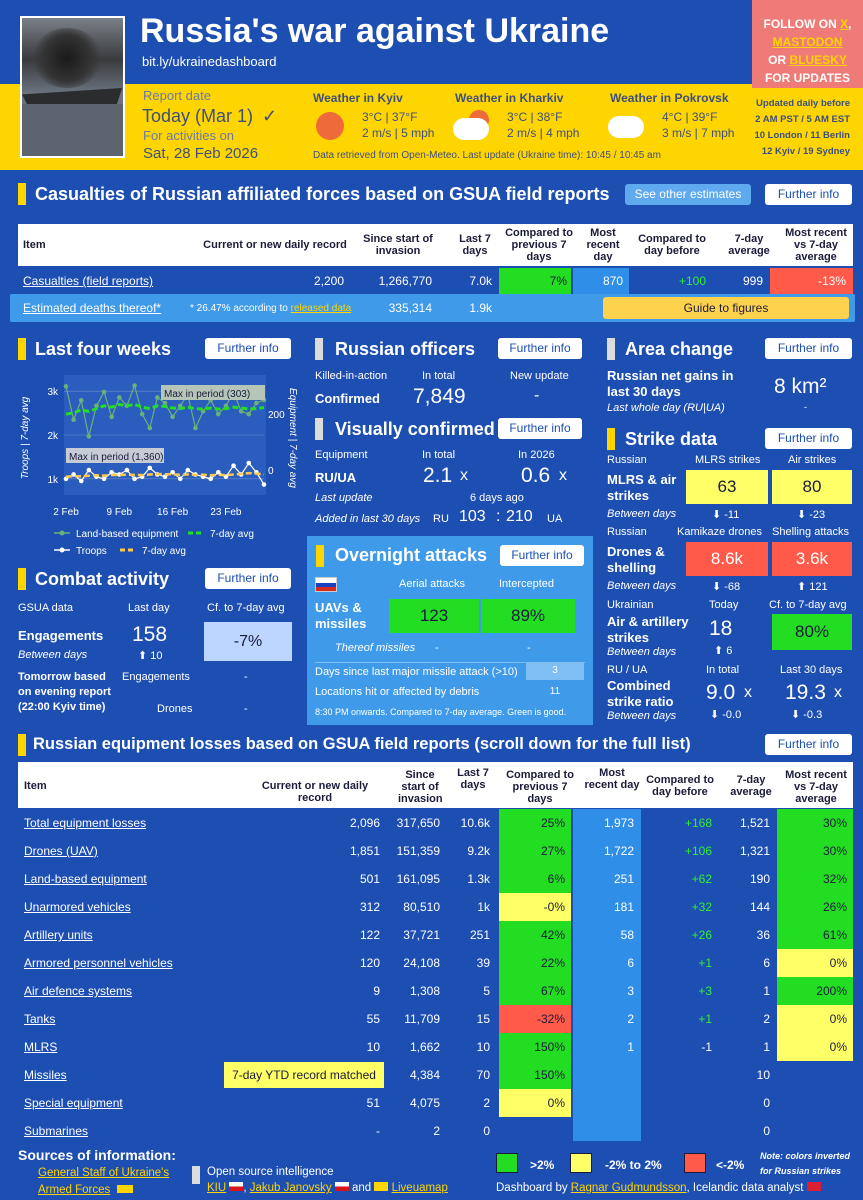 This screenshot has height=1200, width=863. Describe the element at coordinates (540, 348) in the screenshot. I see `officers-info-button: Further info` at that location.